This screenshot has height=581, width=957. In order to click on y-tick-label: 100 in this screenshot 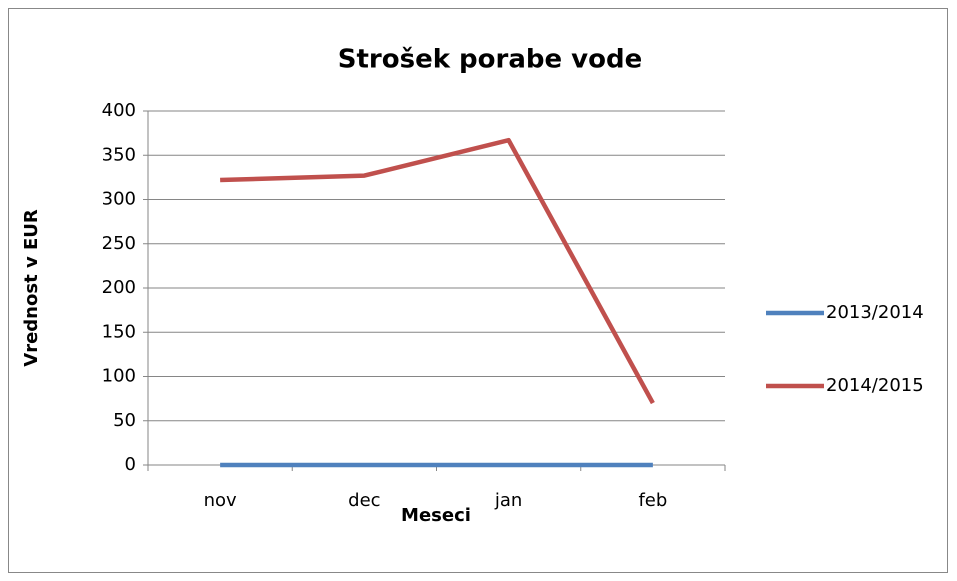, I will do `click(119, 376)`.